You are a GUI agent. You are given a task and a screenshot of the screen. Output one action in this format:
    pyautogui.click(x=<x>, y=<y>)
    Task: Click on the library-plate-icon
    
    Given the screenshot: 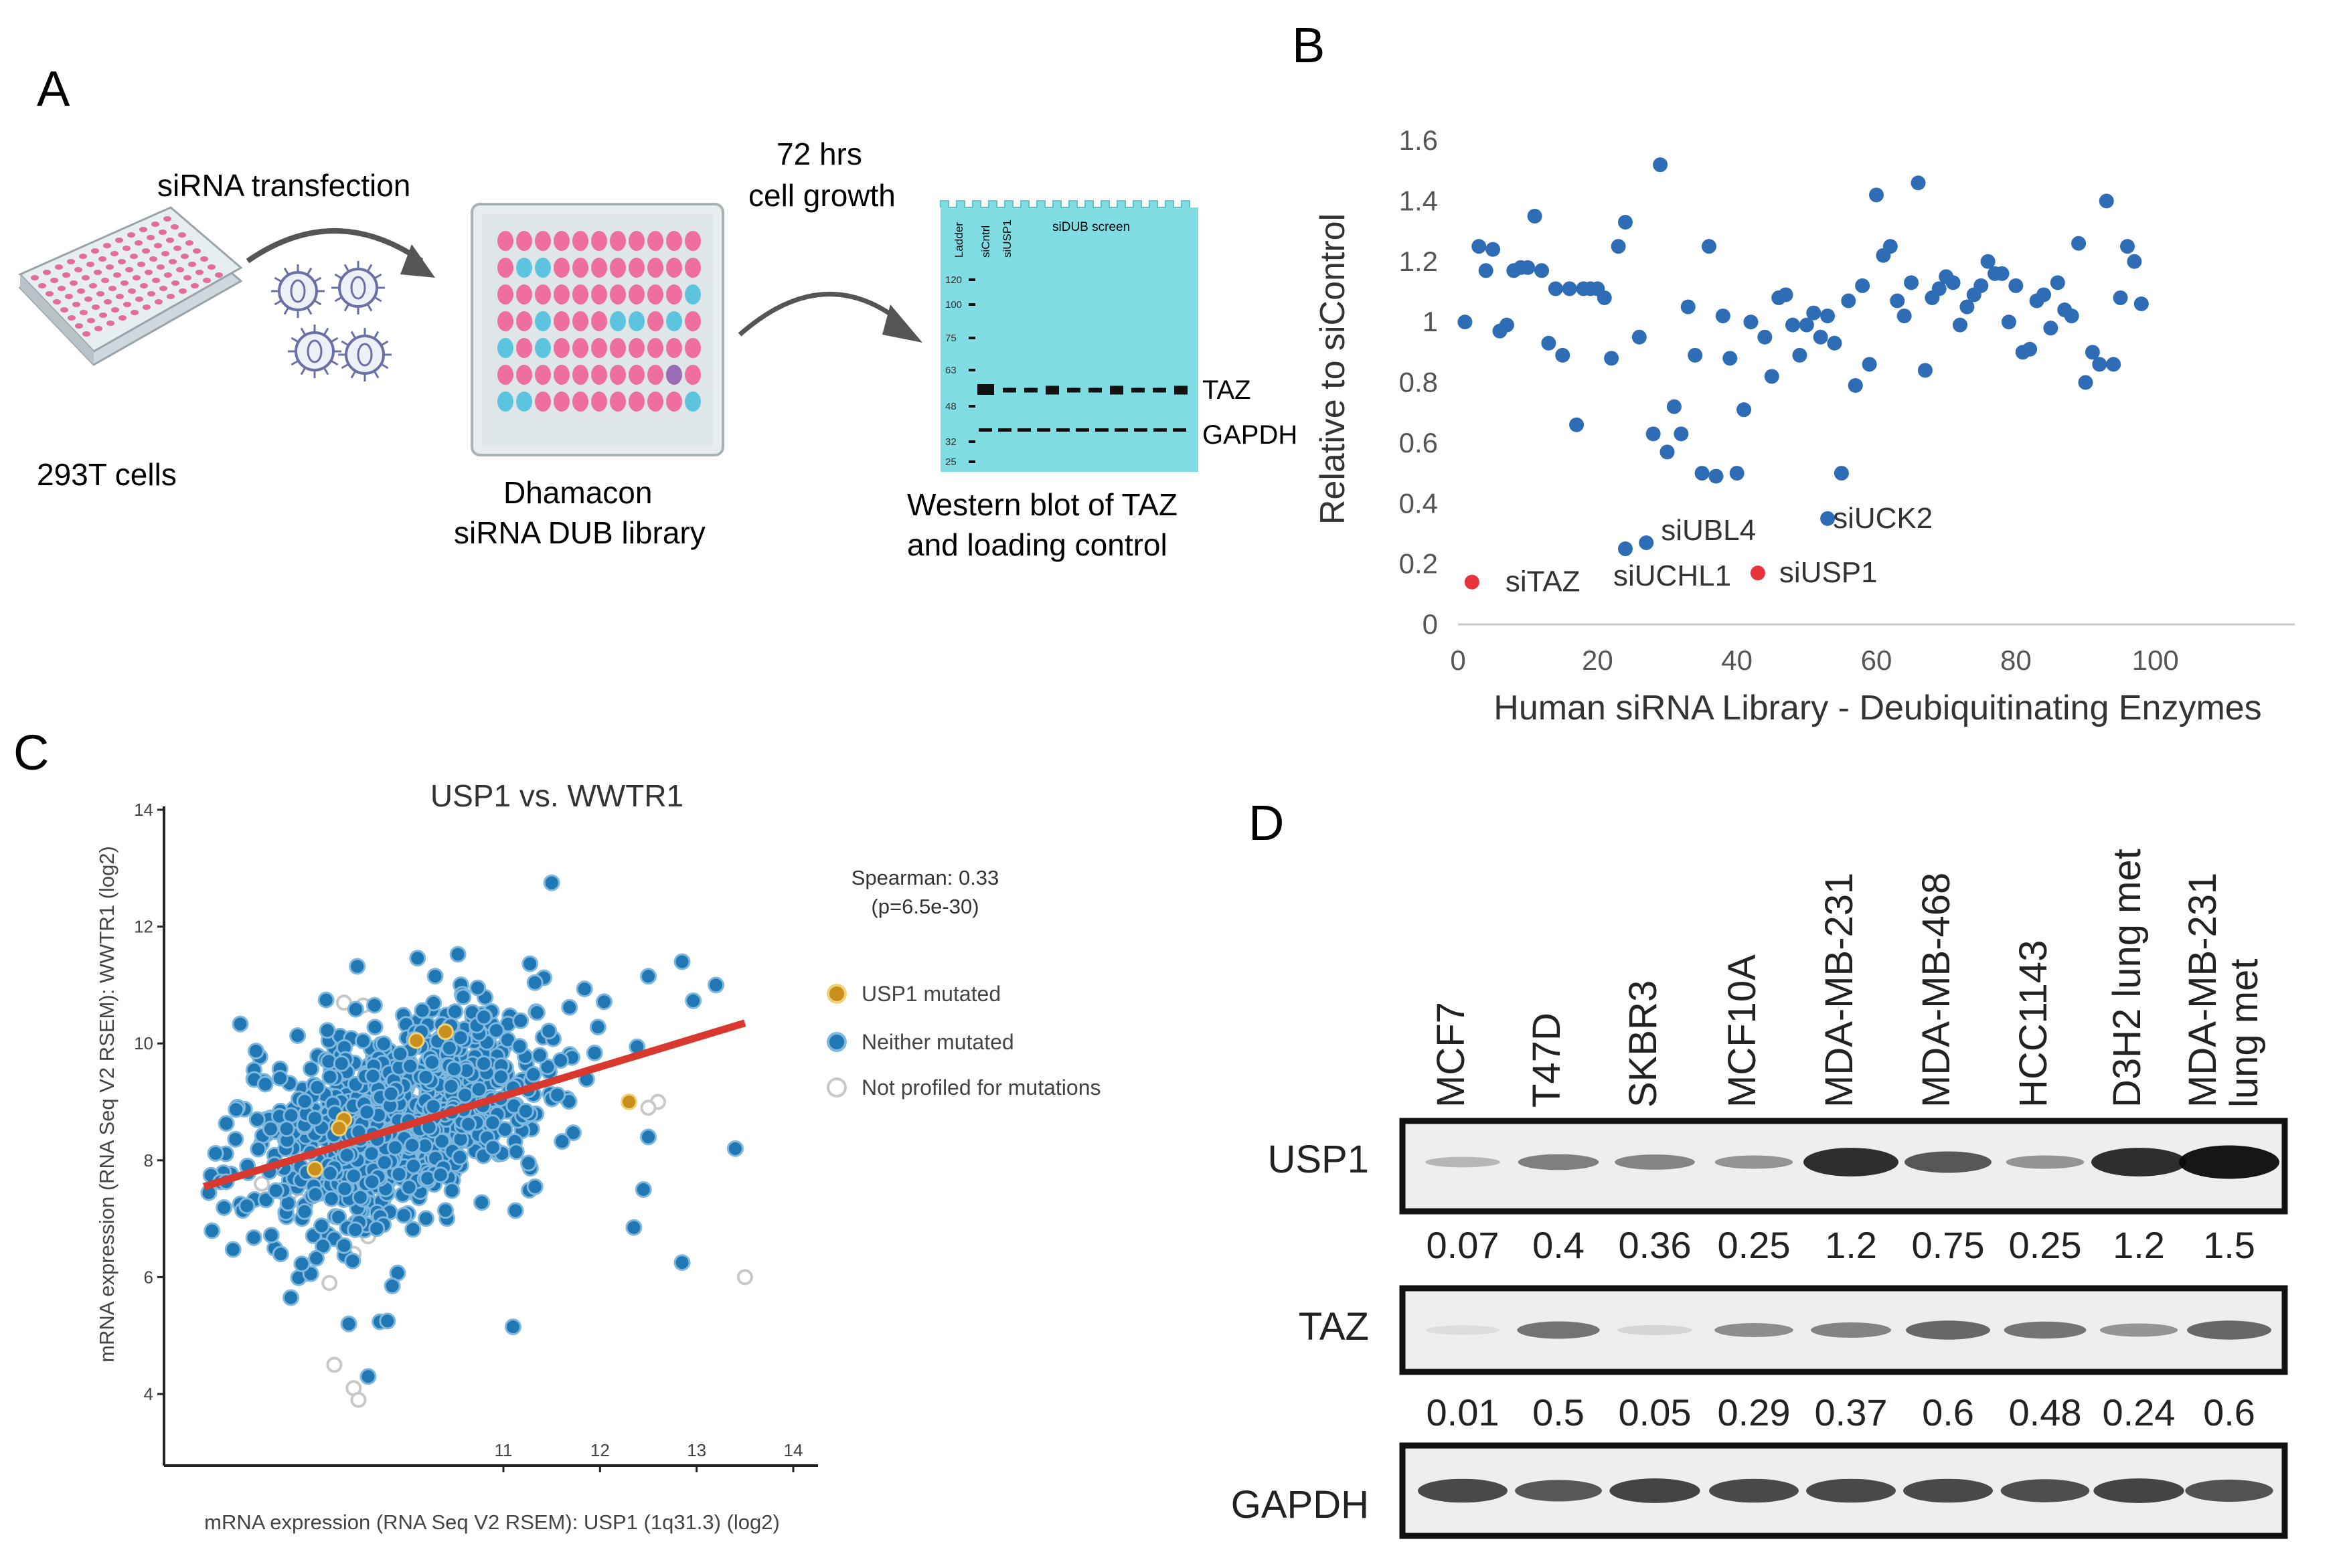 What is the action you would take?
    pyautogui.click(x=597, y=329)
    